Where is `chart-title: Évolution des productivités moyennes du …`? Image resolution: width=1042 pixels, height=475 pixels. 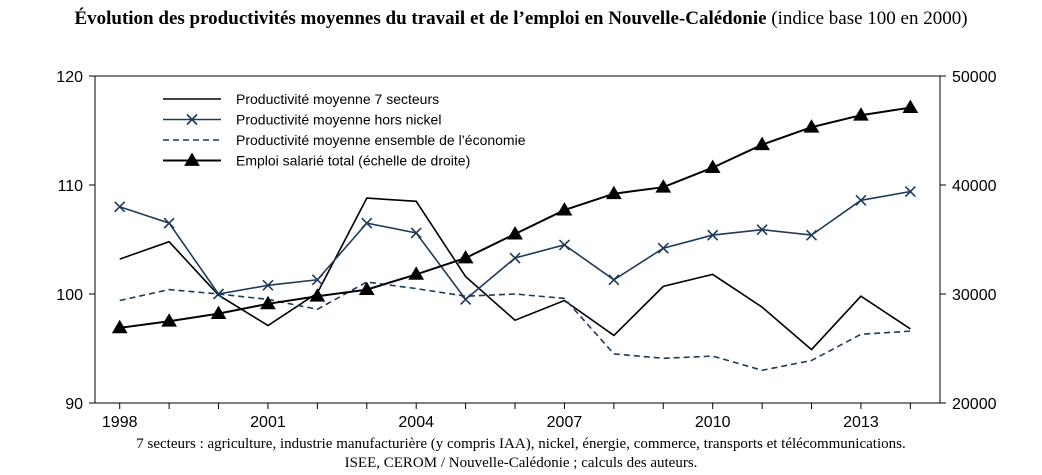 chart-title: Évolution des productivités moyennes du … is located at coordinates (521, 19).